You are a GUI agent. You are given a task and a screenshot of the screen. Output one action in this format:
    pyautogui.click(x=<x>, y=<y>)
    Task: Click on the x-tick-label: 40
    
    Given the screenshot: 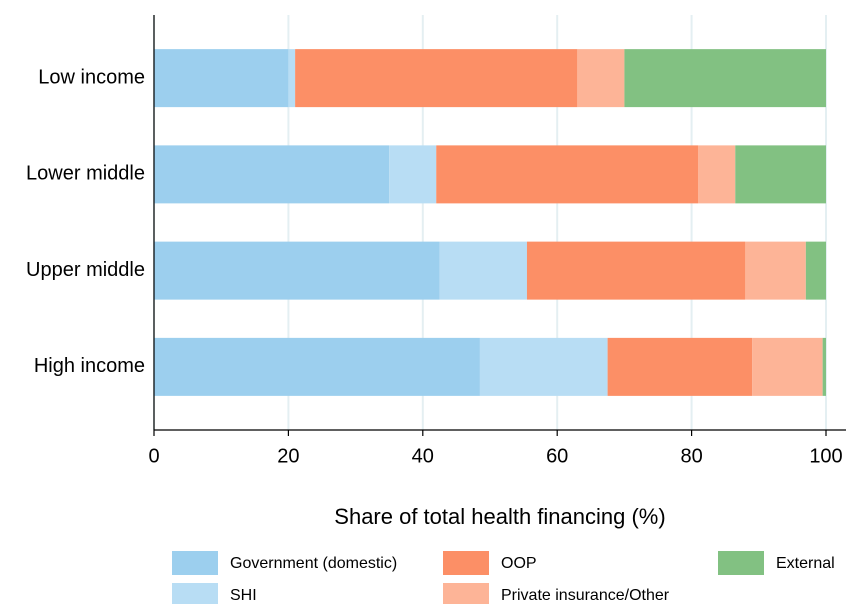 What is the action you would take?
    pyautogui.click(x=423, y=456)
    